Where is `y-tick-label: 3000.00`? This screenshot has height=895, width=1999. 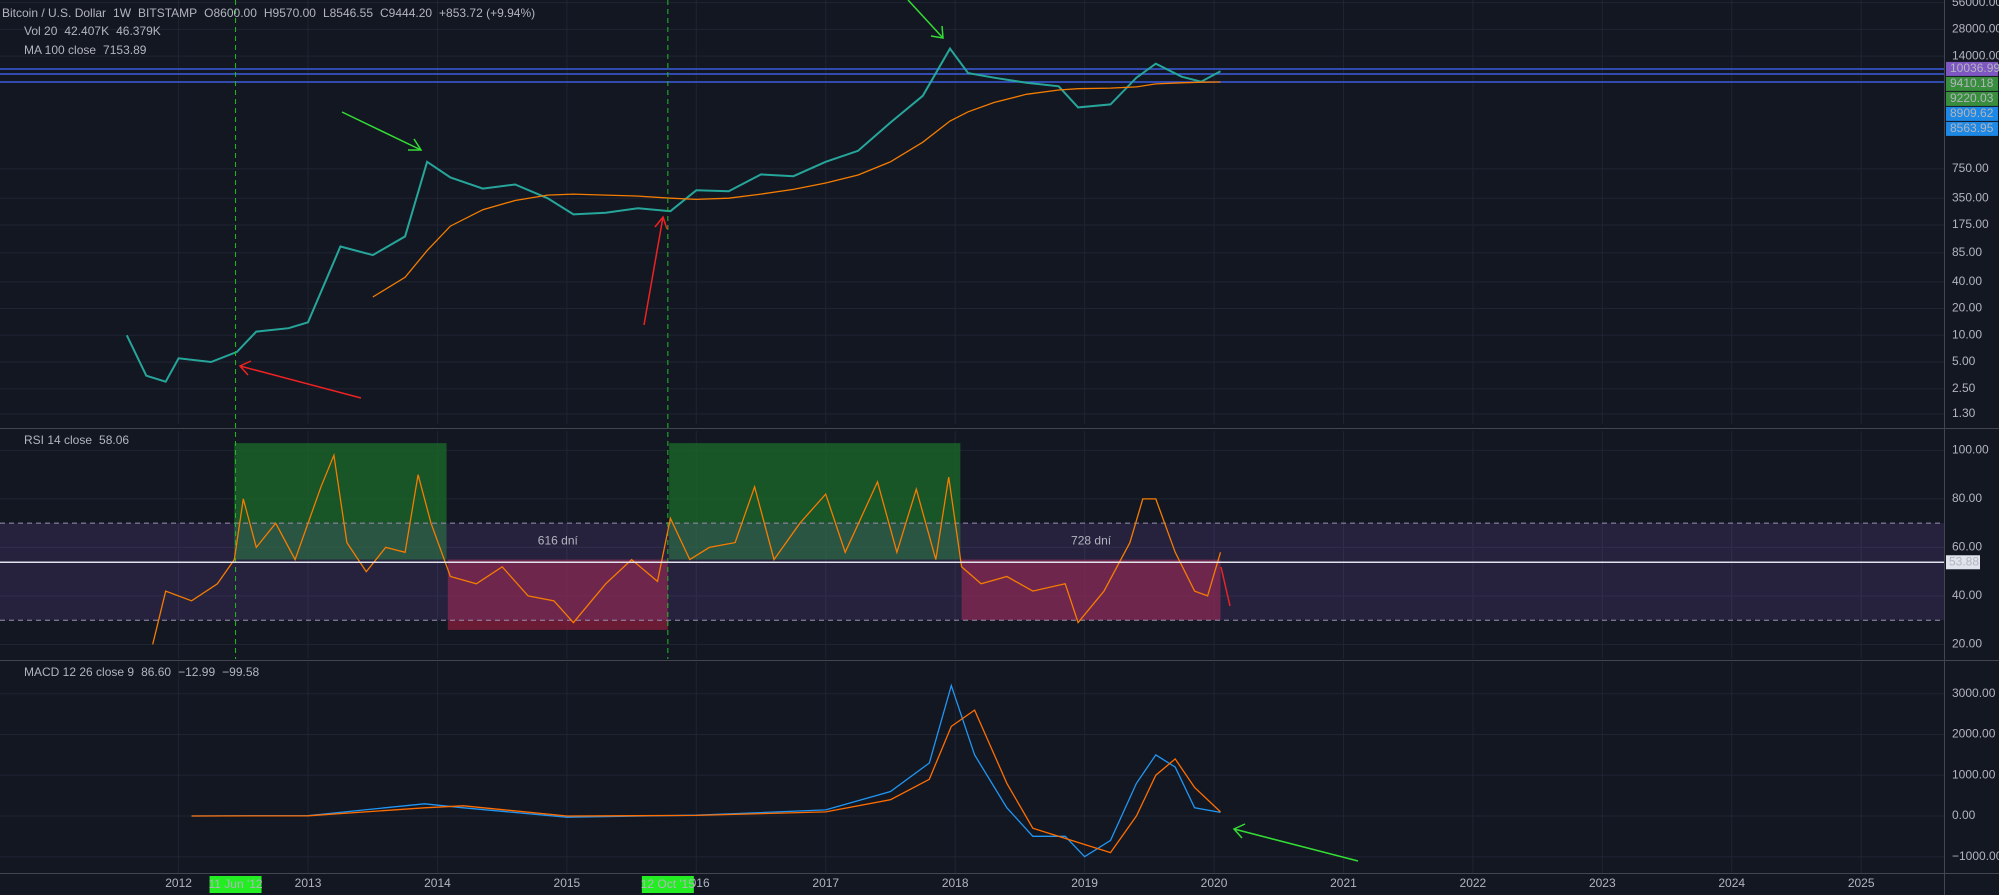
y-tick-label: 3000.00 is located at coordinates (1974, 693).